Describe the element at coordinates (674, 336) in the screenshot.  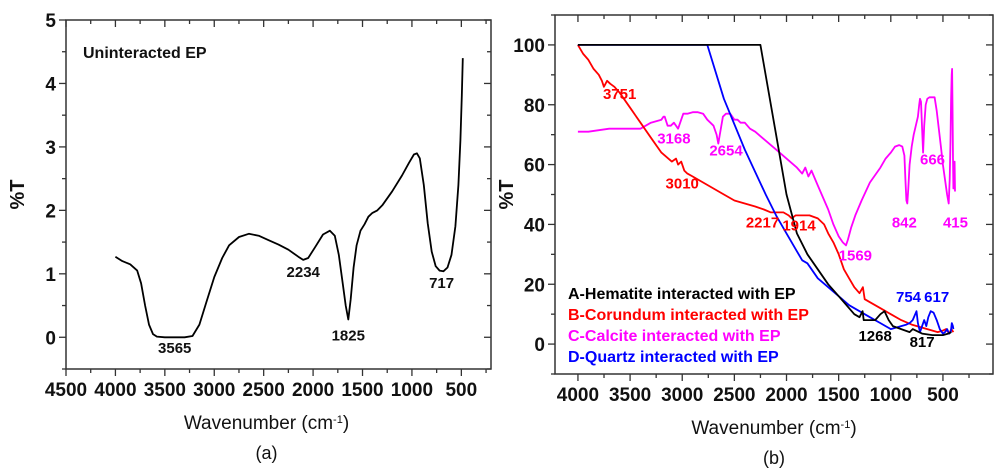
I see `legend-entry: C-Calcite interacted with EP` at that location.